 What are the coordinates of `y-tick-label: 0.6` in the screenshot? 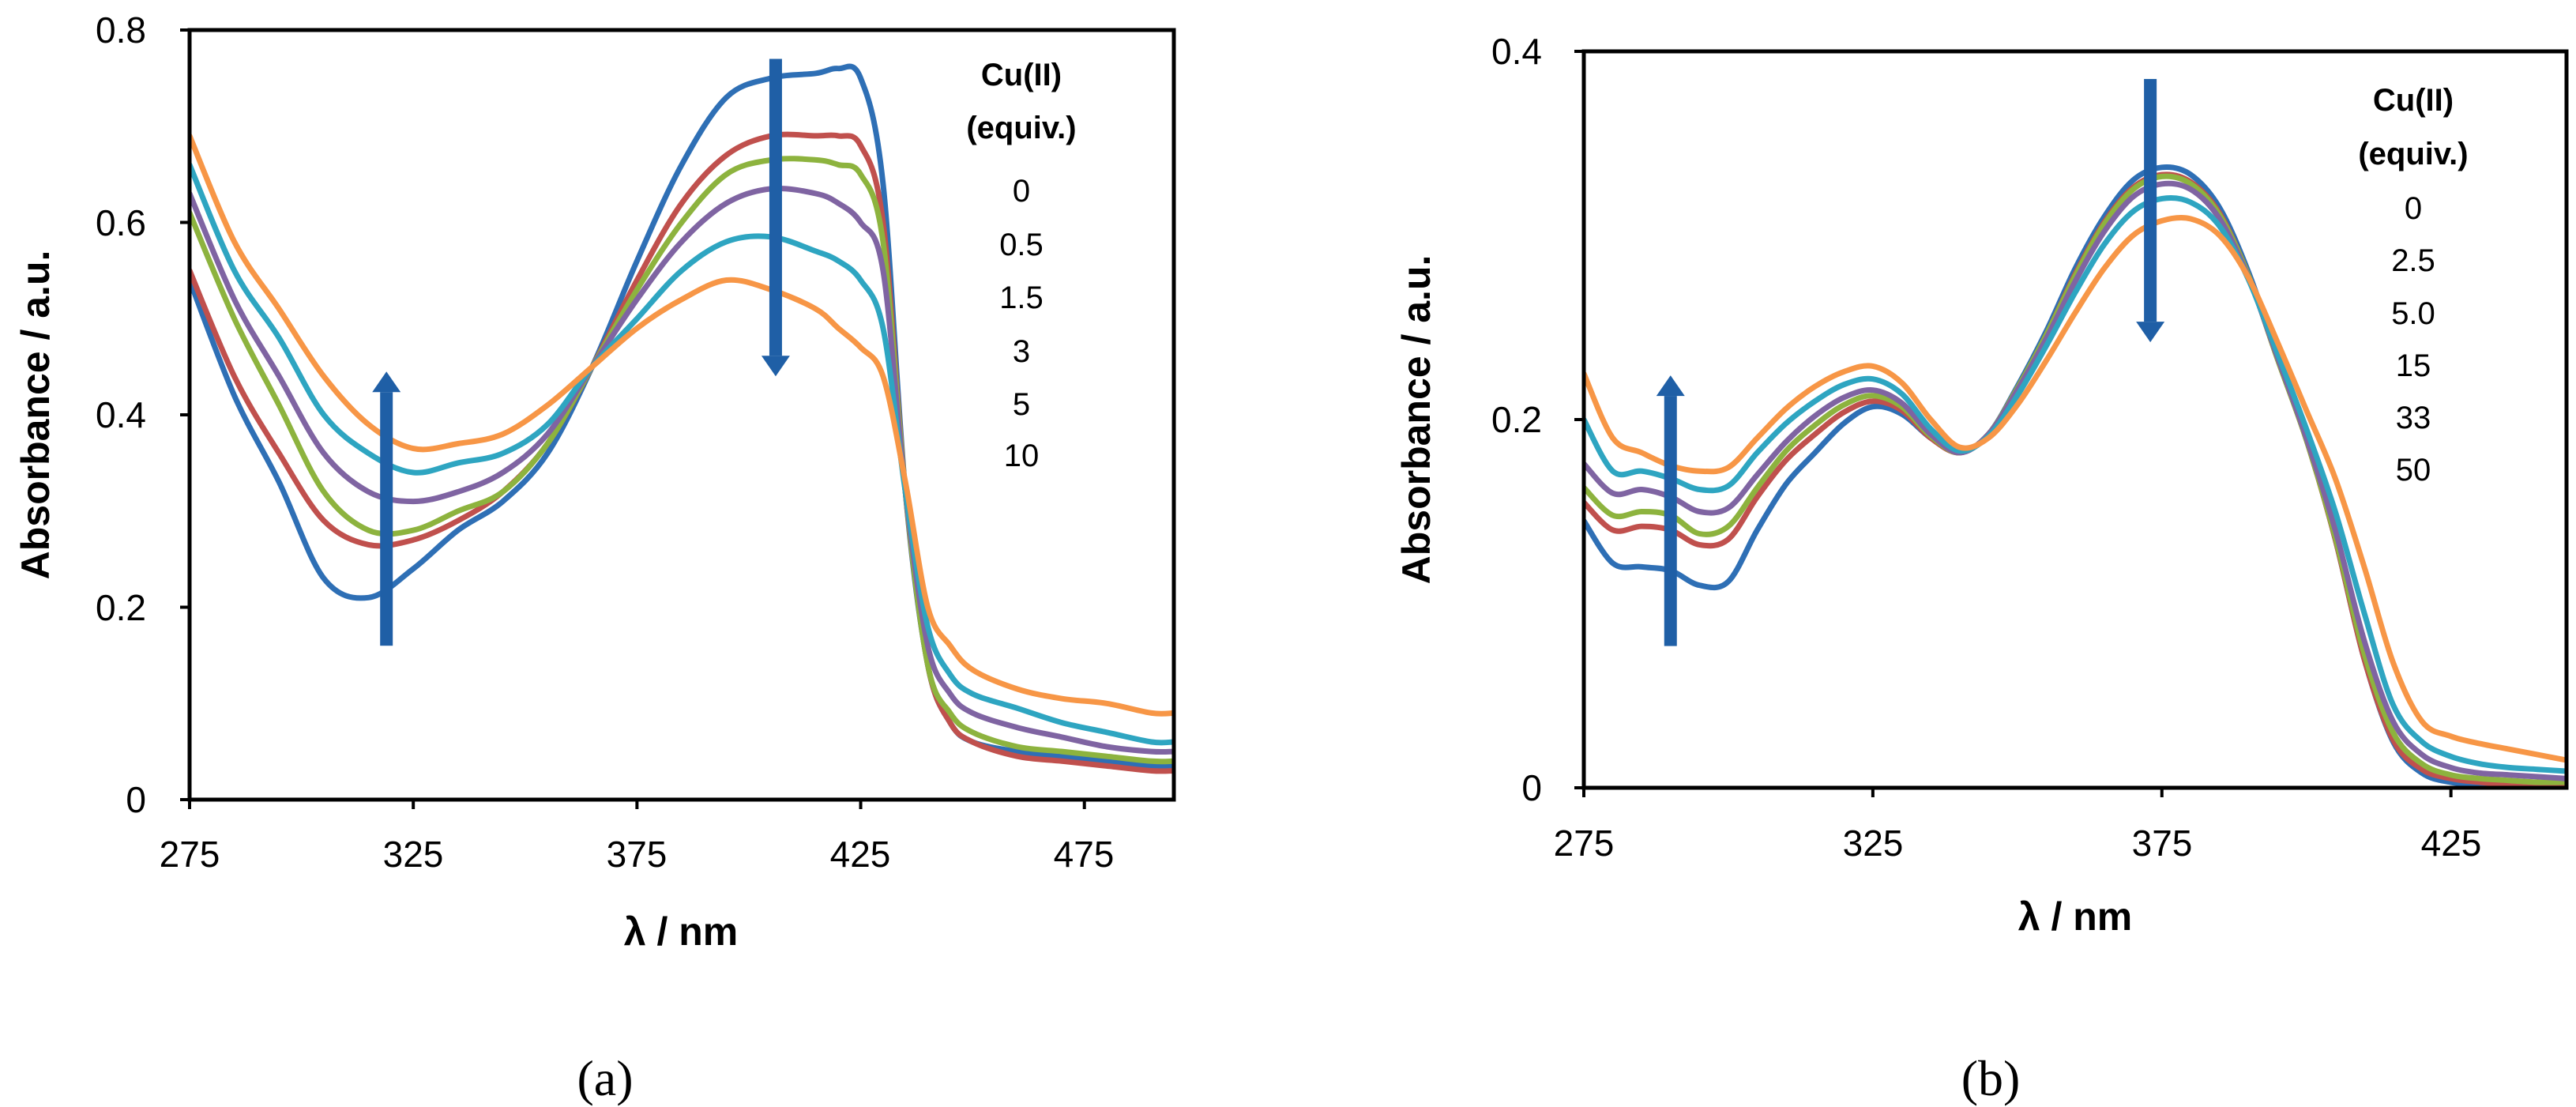 It's located at (121, 222).